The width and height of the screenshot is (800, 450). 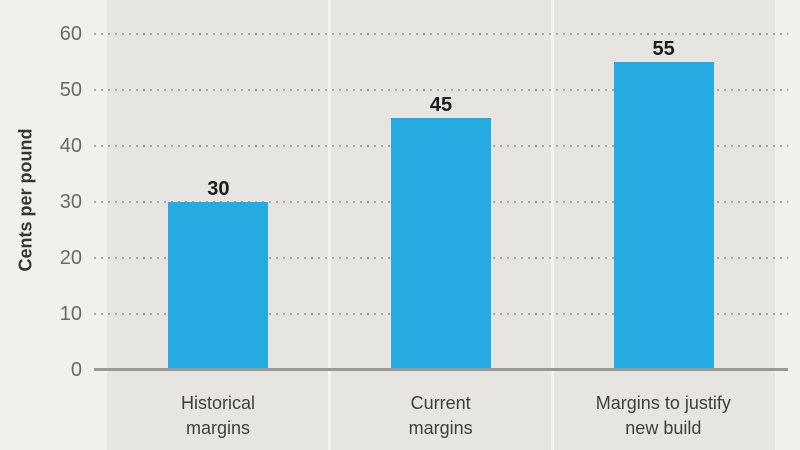 What do you see at coordinates (663, 49) in the screenshot?
I see `bar-value-label: 55` at bounding box center [663, 49].